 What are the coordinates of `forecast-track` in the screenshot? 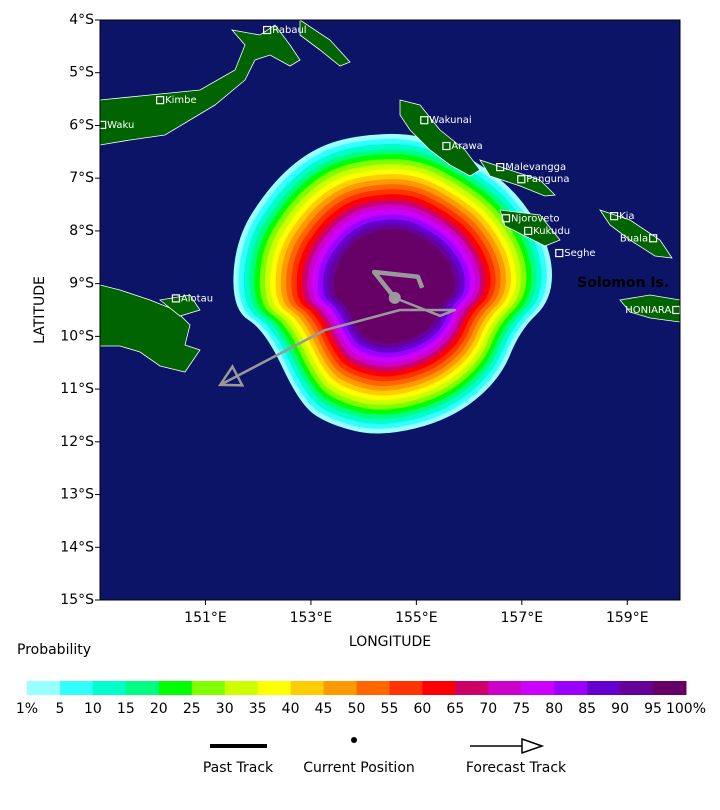 It's located at (338, 341).